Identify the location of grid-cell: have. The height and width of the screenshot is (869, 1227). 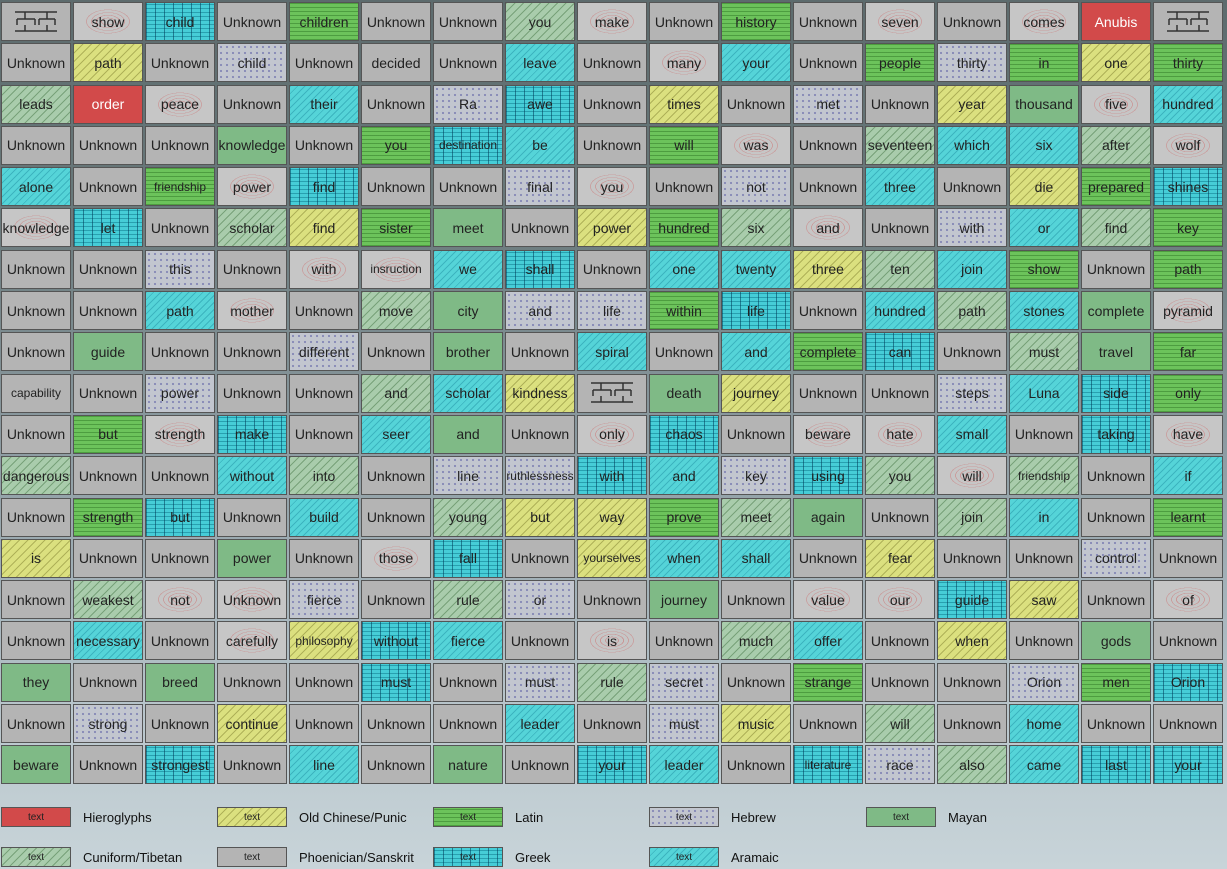
(1188, 434).